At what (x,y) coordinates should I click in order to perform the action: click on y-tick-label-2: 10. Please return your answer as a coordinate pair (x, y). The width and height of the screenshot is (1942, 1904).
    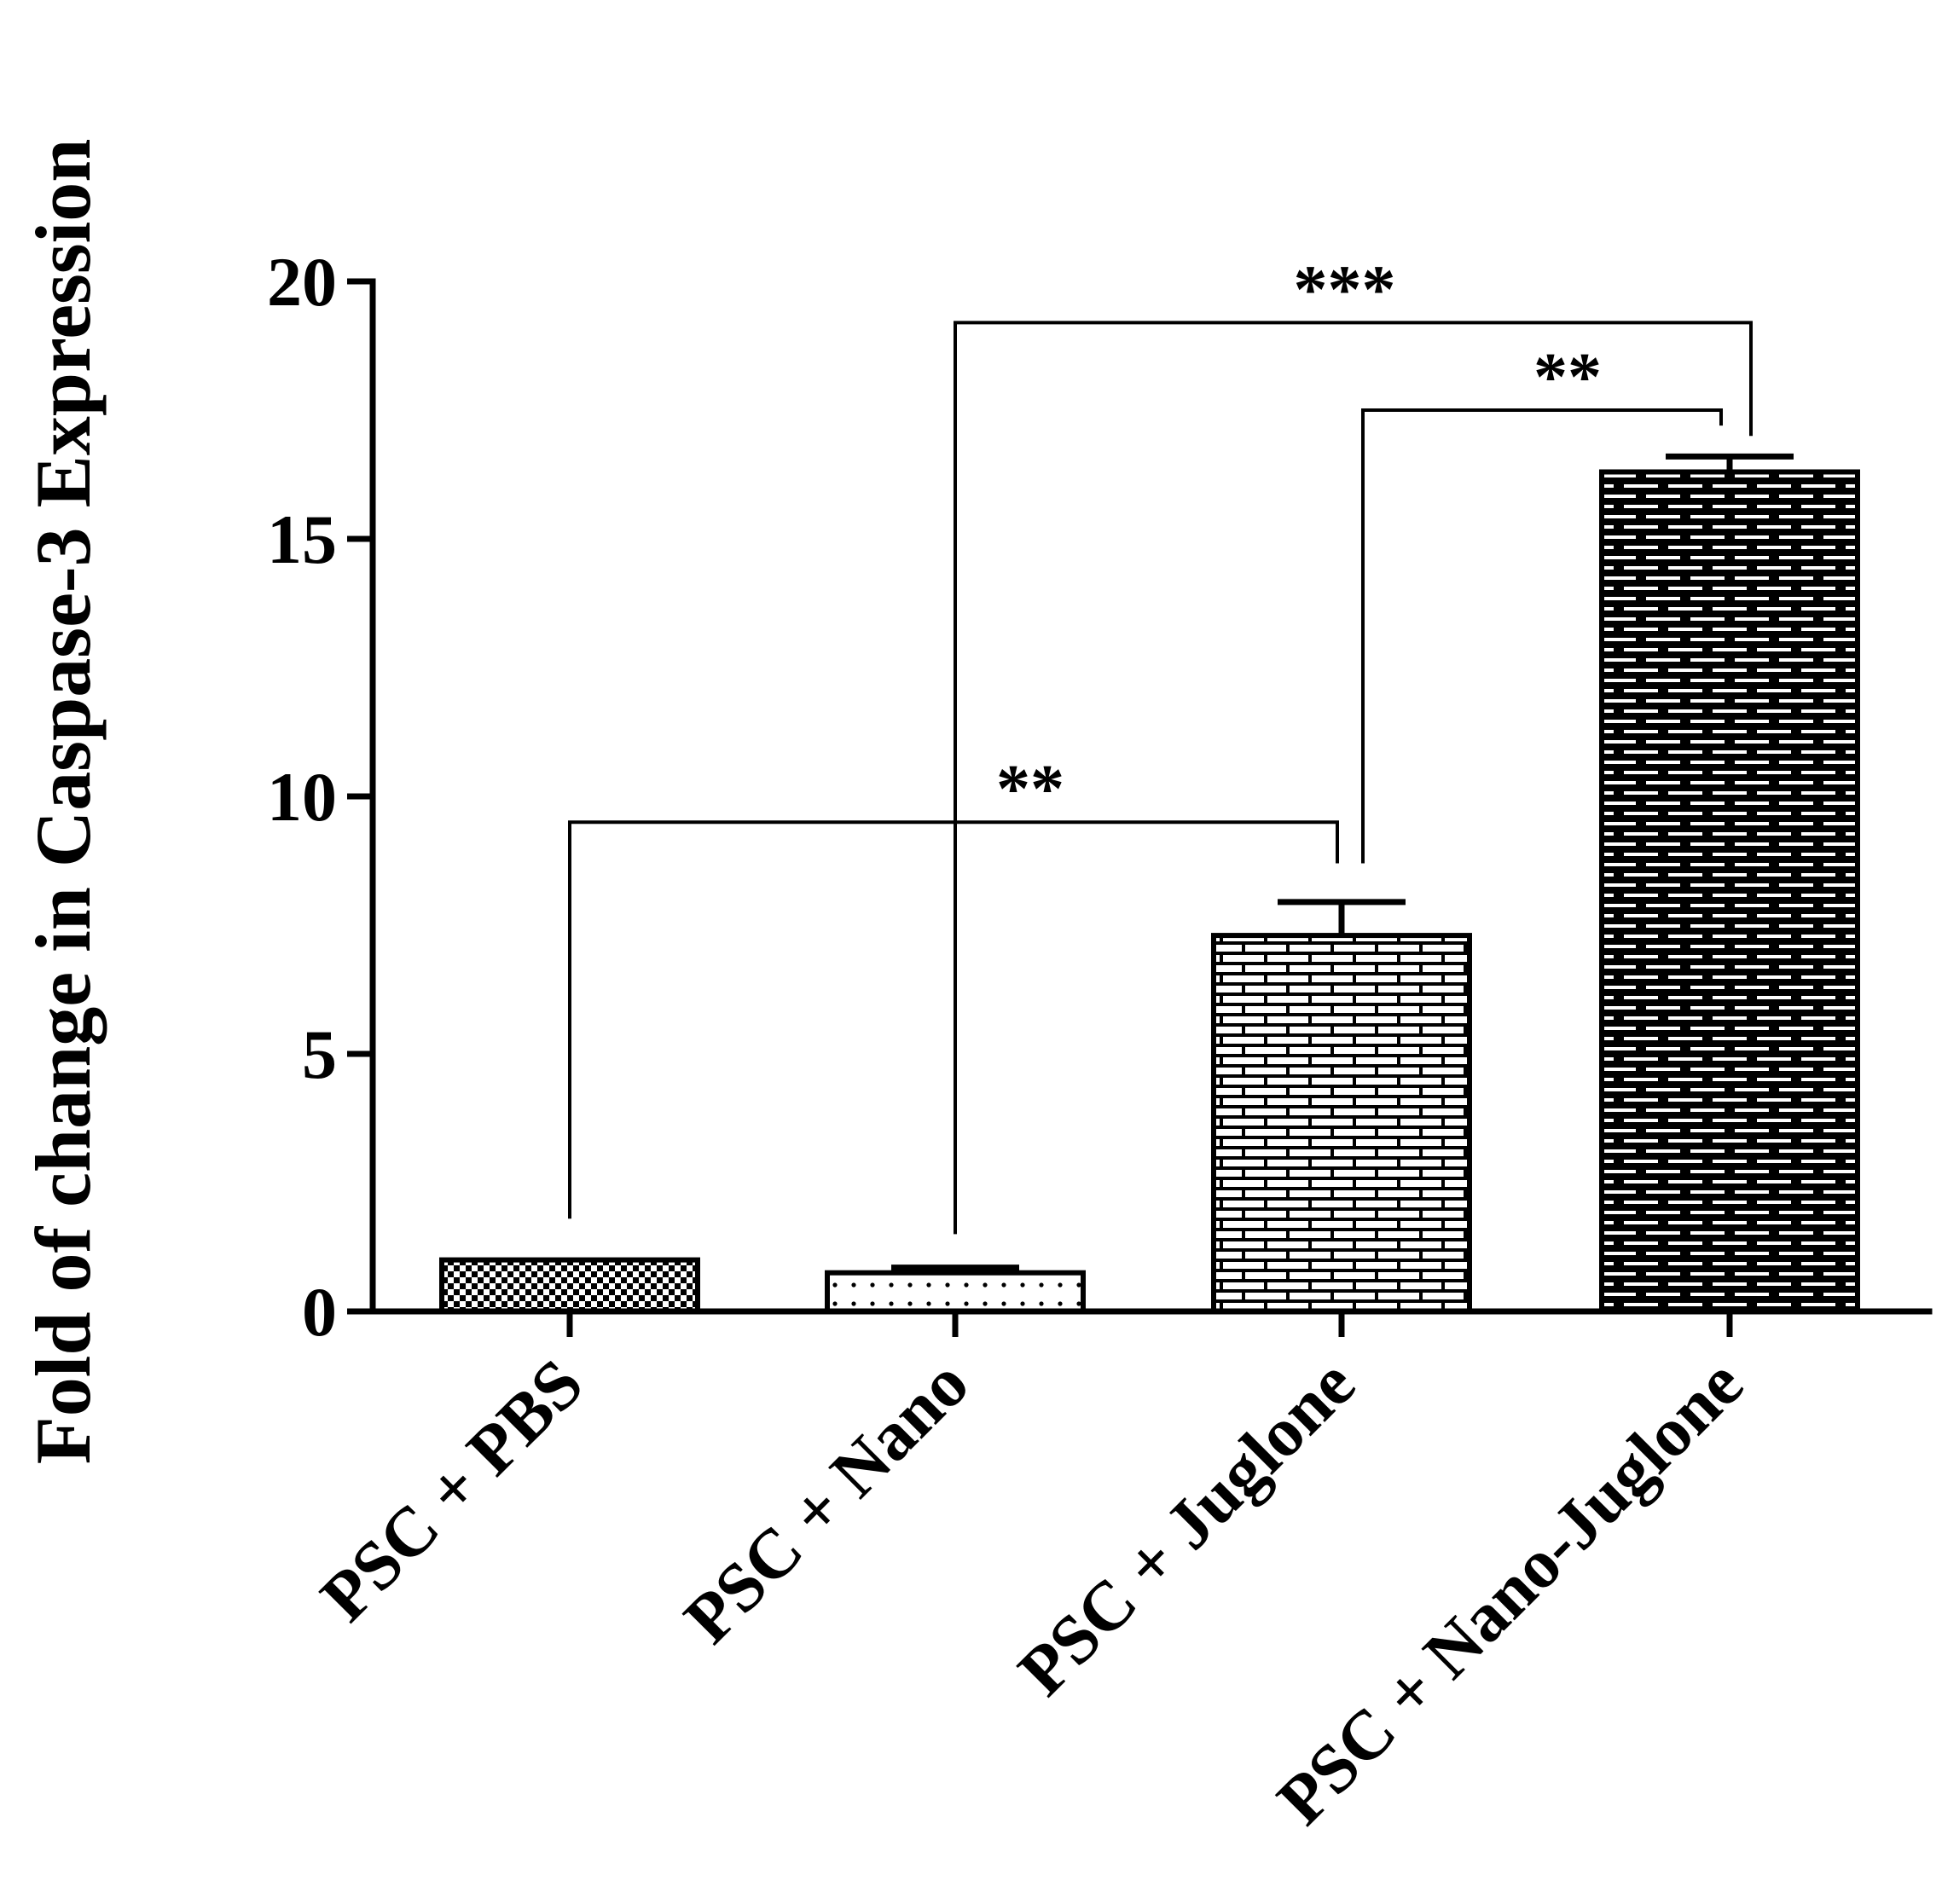
    Looking at the image, I should click on (302, 797).